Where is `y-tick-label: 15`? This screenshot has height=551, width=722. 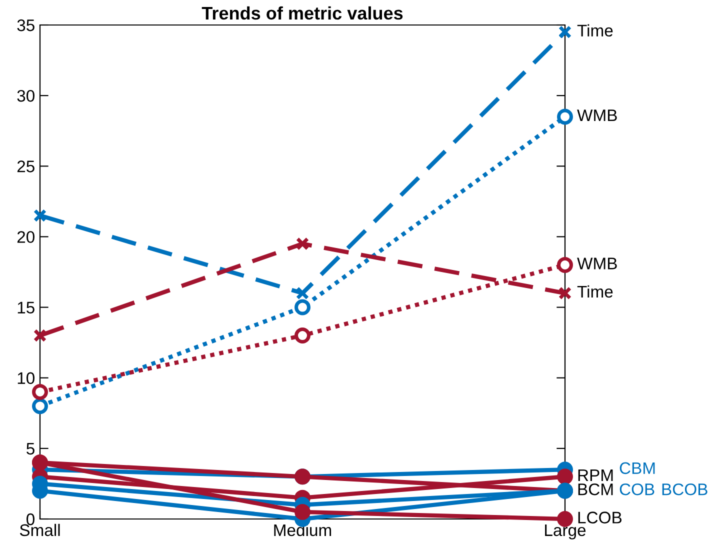
y-tick-label: 15 is located at coordinates (26, 308).